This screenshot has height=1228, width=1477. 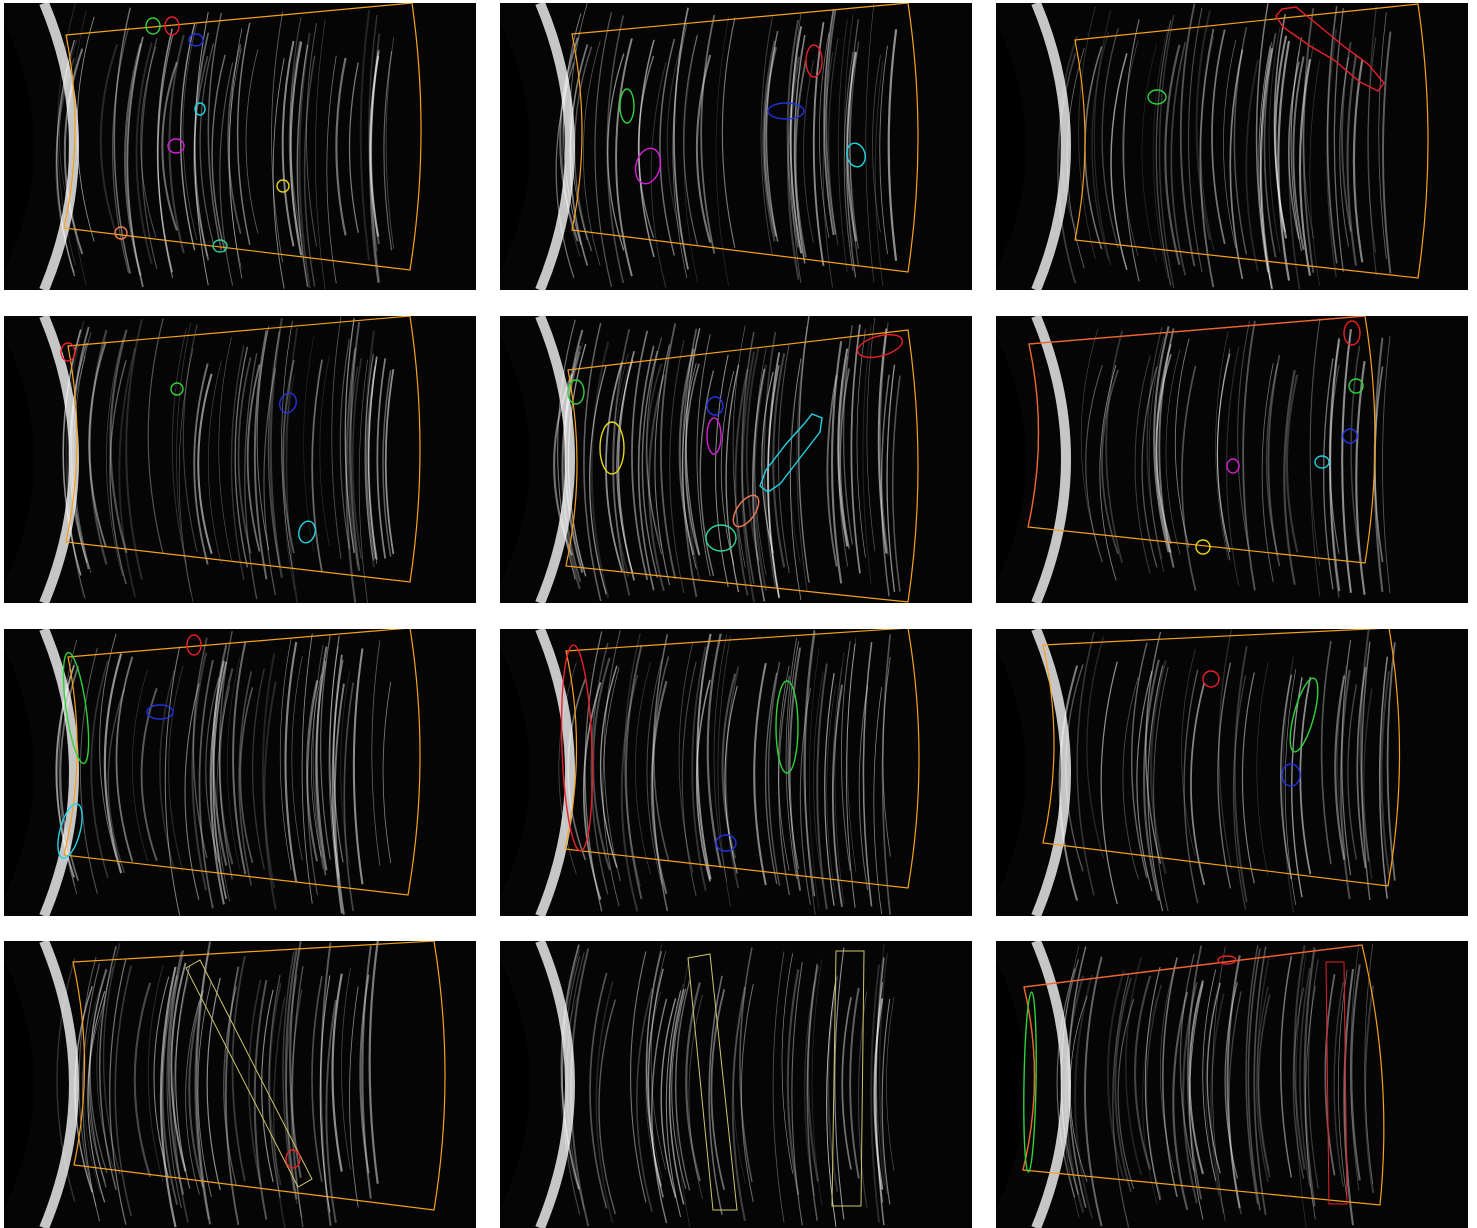 What do you see at coordinates (220, 246) in the screenshot?
I see `defect-outline-mint` at bounding box center [220, 246].